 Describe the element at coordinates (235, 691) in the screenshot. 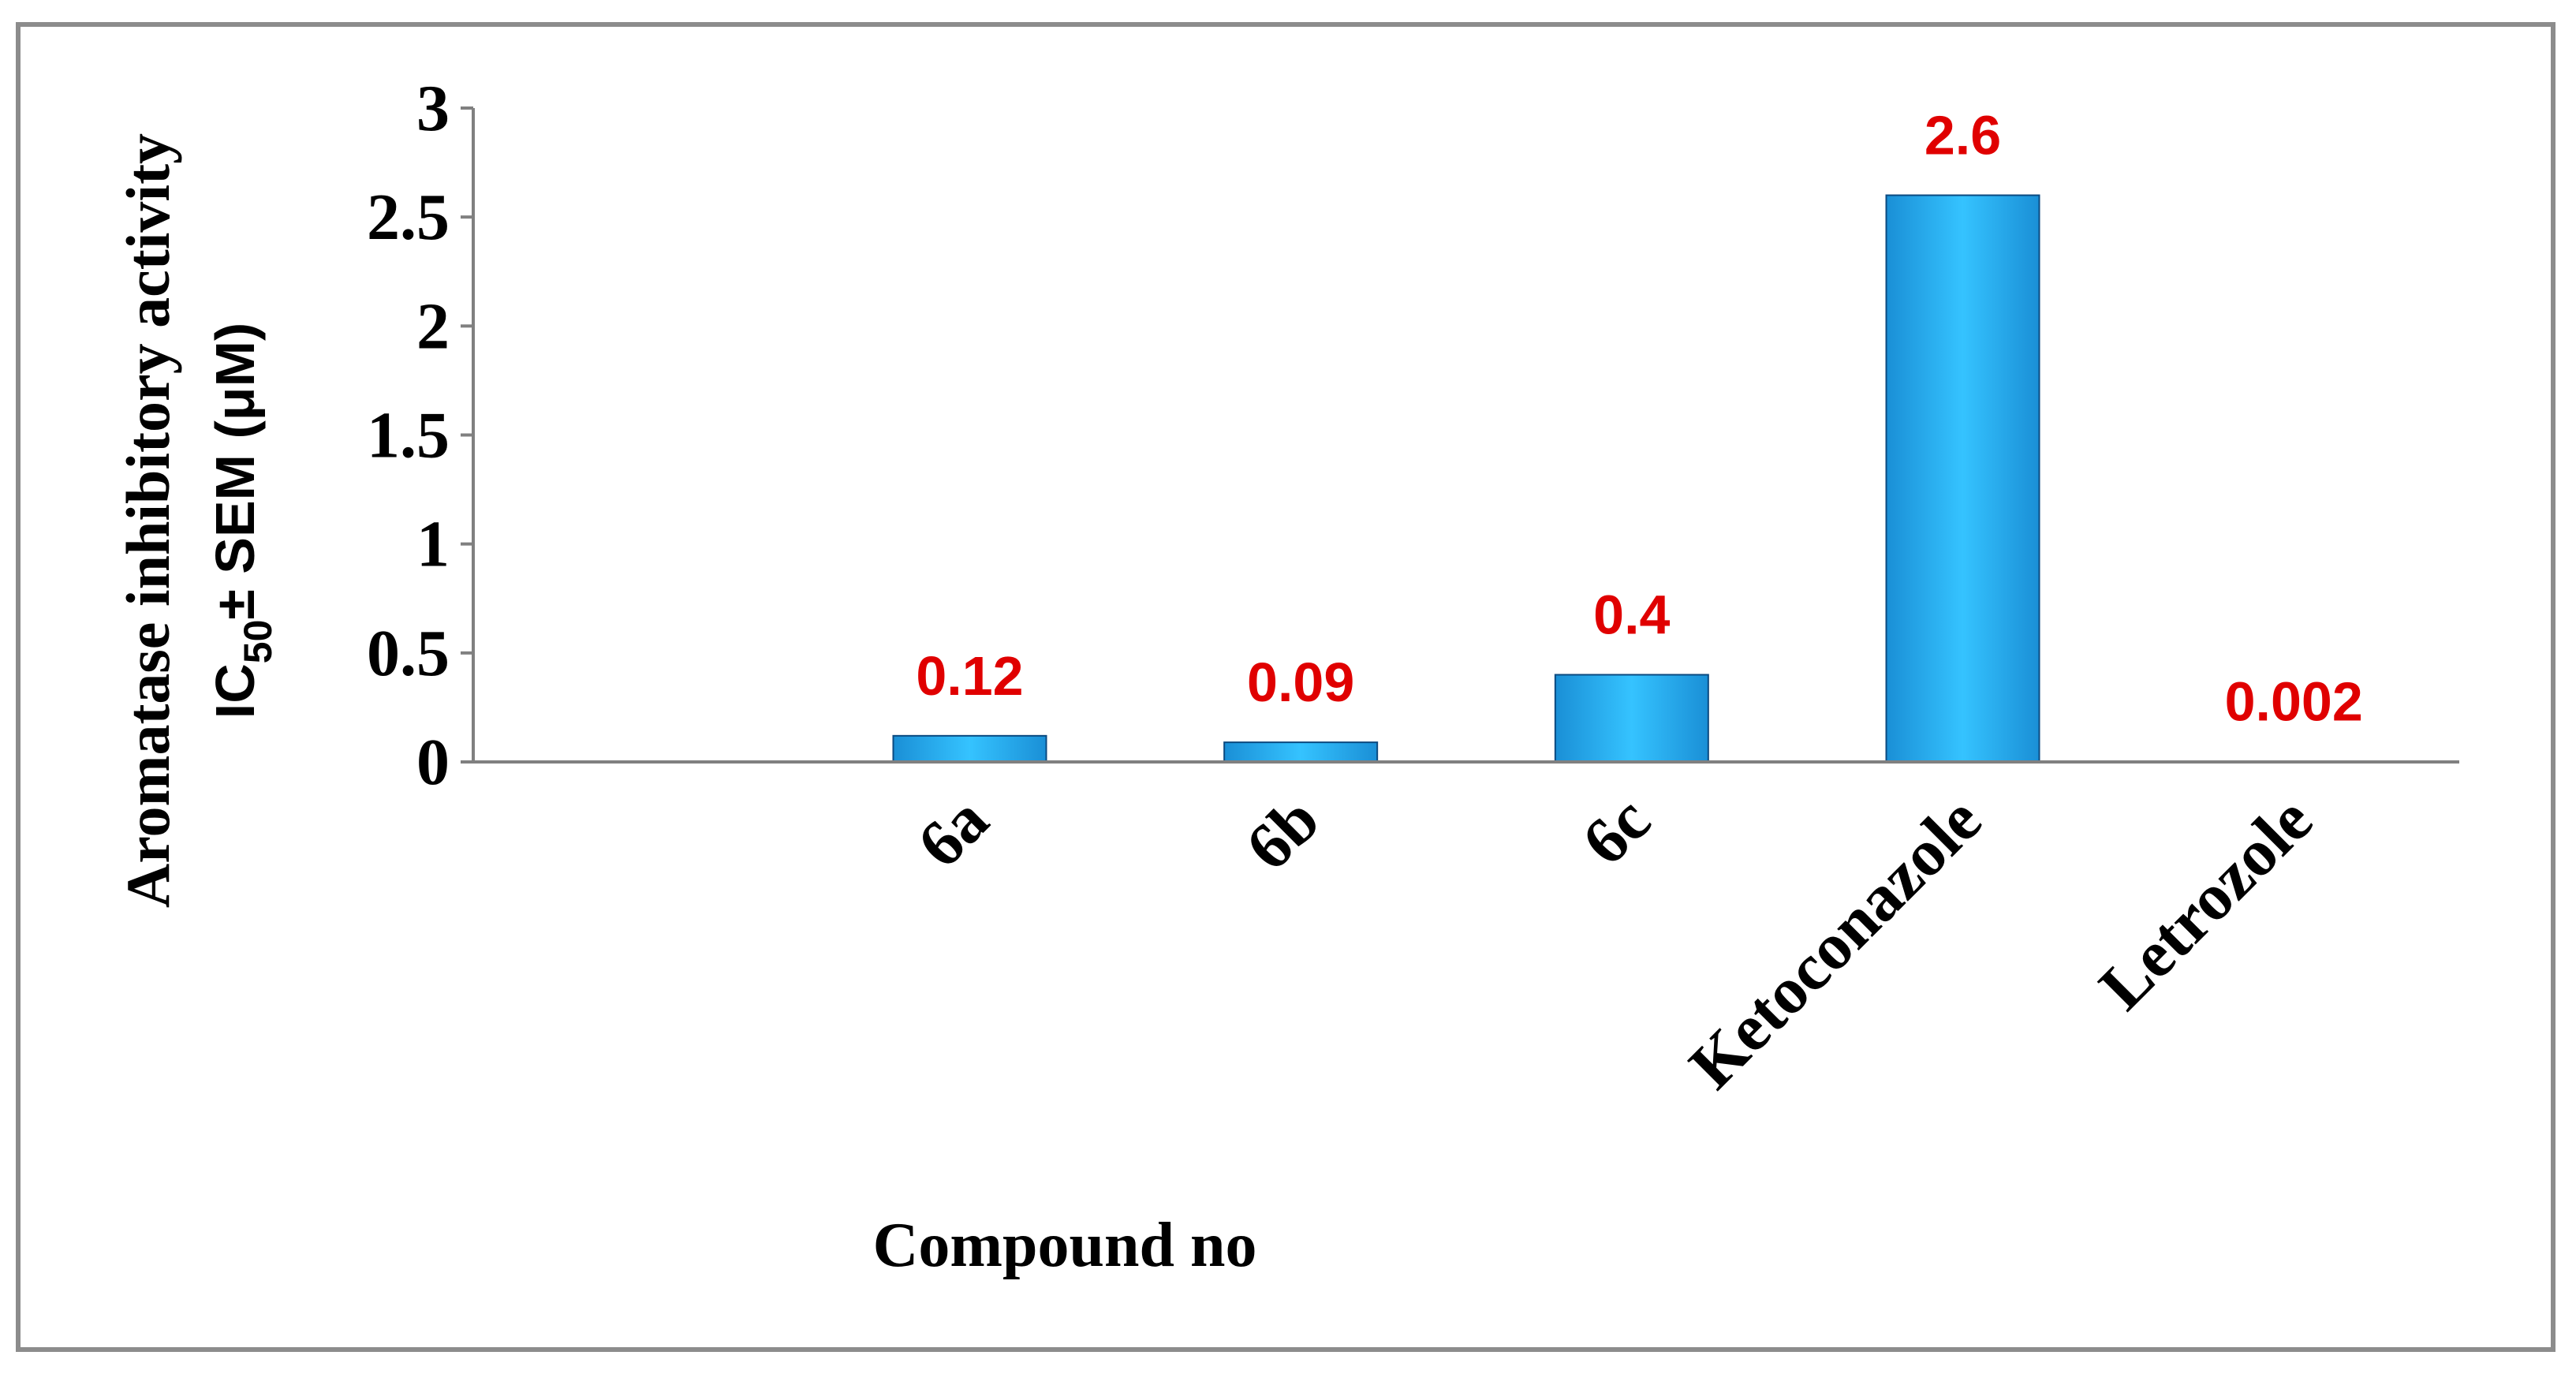

I see `y-axis-title-ic: IC` at that location.